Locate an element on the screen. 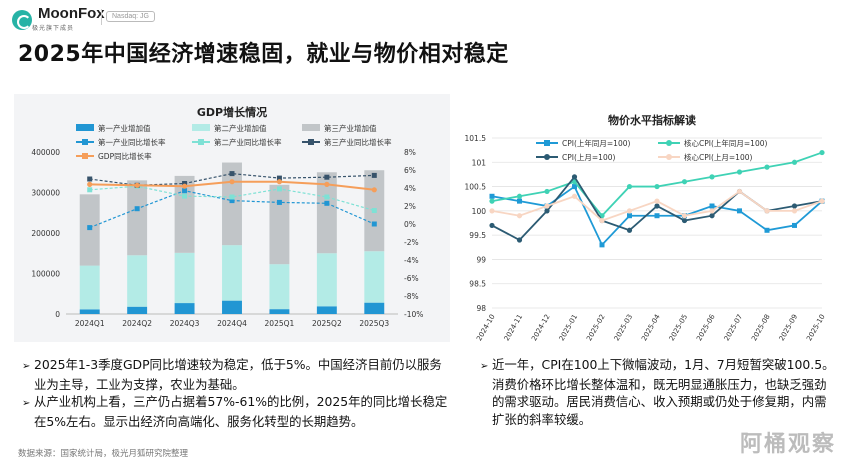  x-tick-label: 2025-01 is located at coordinates (569, 327).